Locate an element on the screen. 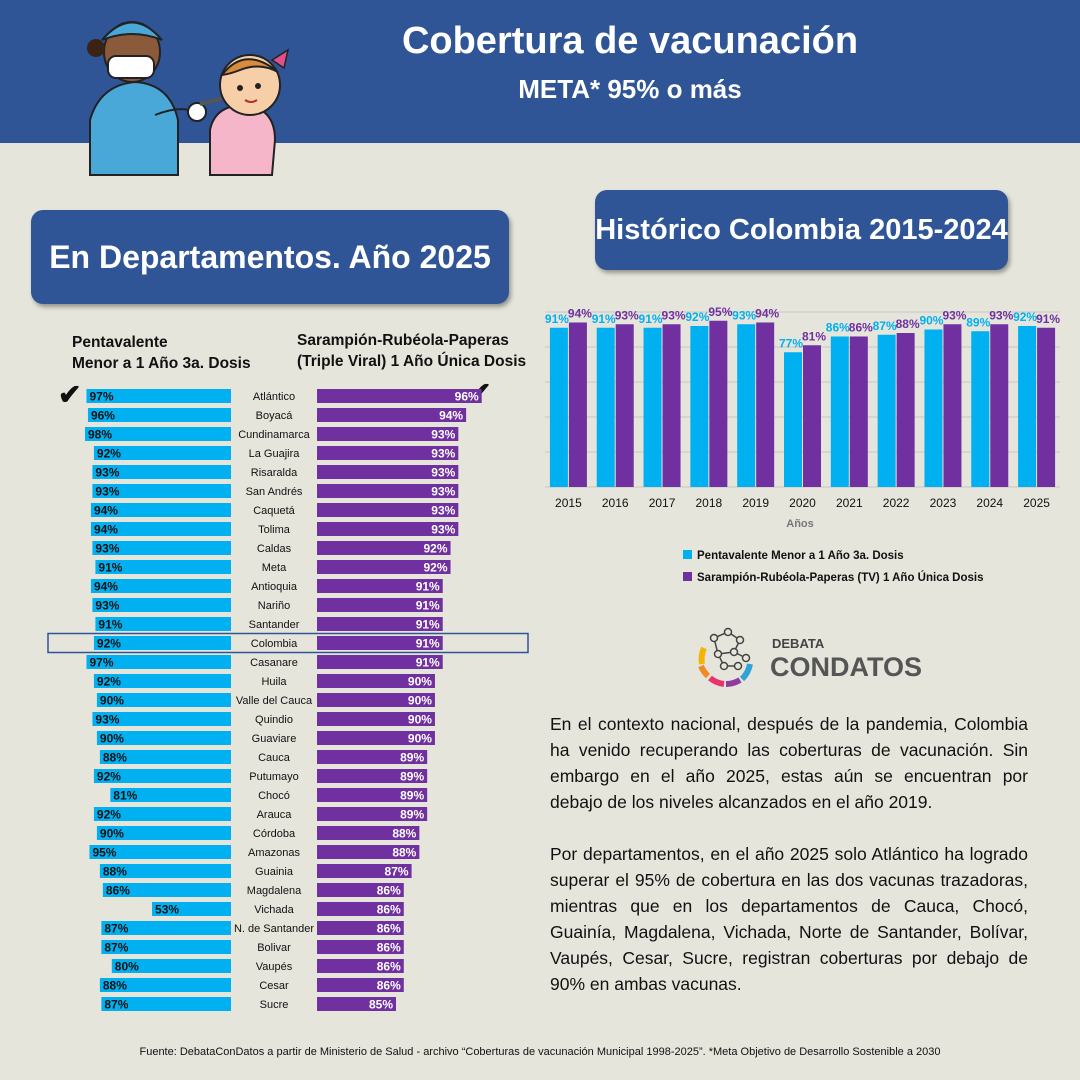 This screenshot has width=1080, height=1080. data-label-penta: 96% is located at coordinates (103, 416).